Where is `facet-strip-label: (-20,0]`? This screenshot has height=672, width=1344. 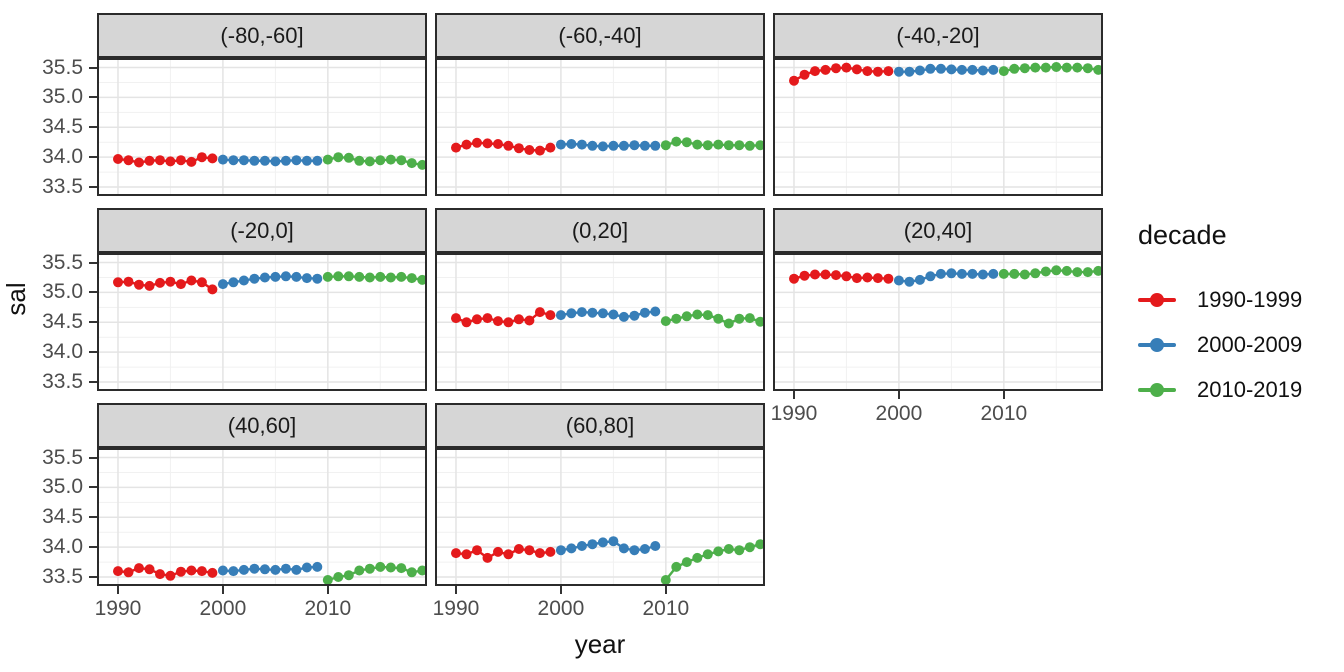 facet-strip-label: (-20,0] is located at coordinates (262, 230).